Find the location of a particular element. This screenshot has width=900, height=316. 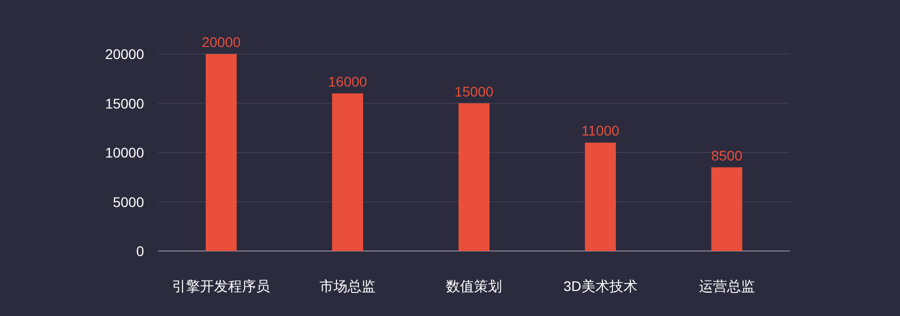

data-label: 20000 is located at coordinates (221, 42).